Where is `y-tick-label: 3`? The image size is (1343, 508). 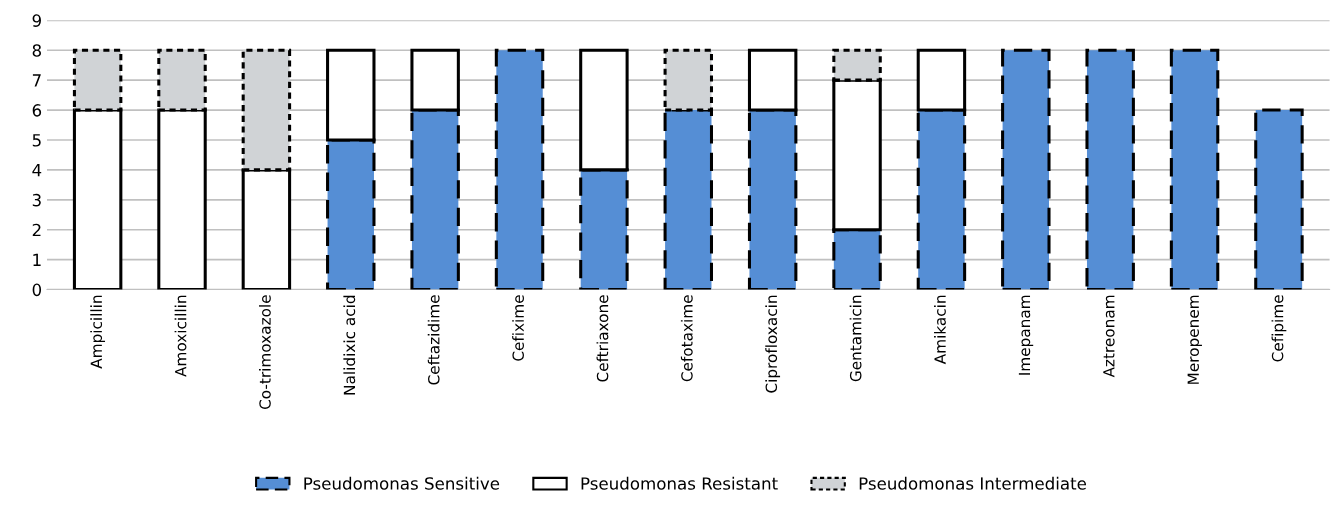
y-tick-label: 3 is located at coordinates (36, 200).